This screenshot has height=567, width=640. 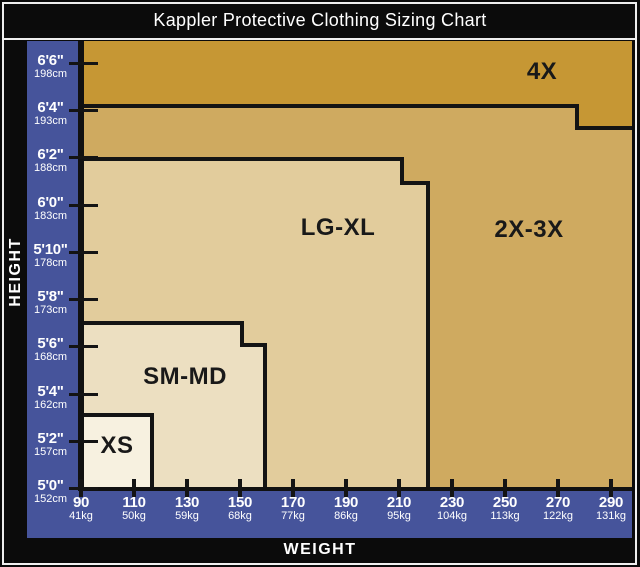 What do you see at coordinates (15, 272) in the screenshot?
I see `height-axis-title: HEIGHT` at bounding box center [15, 272].